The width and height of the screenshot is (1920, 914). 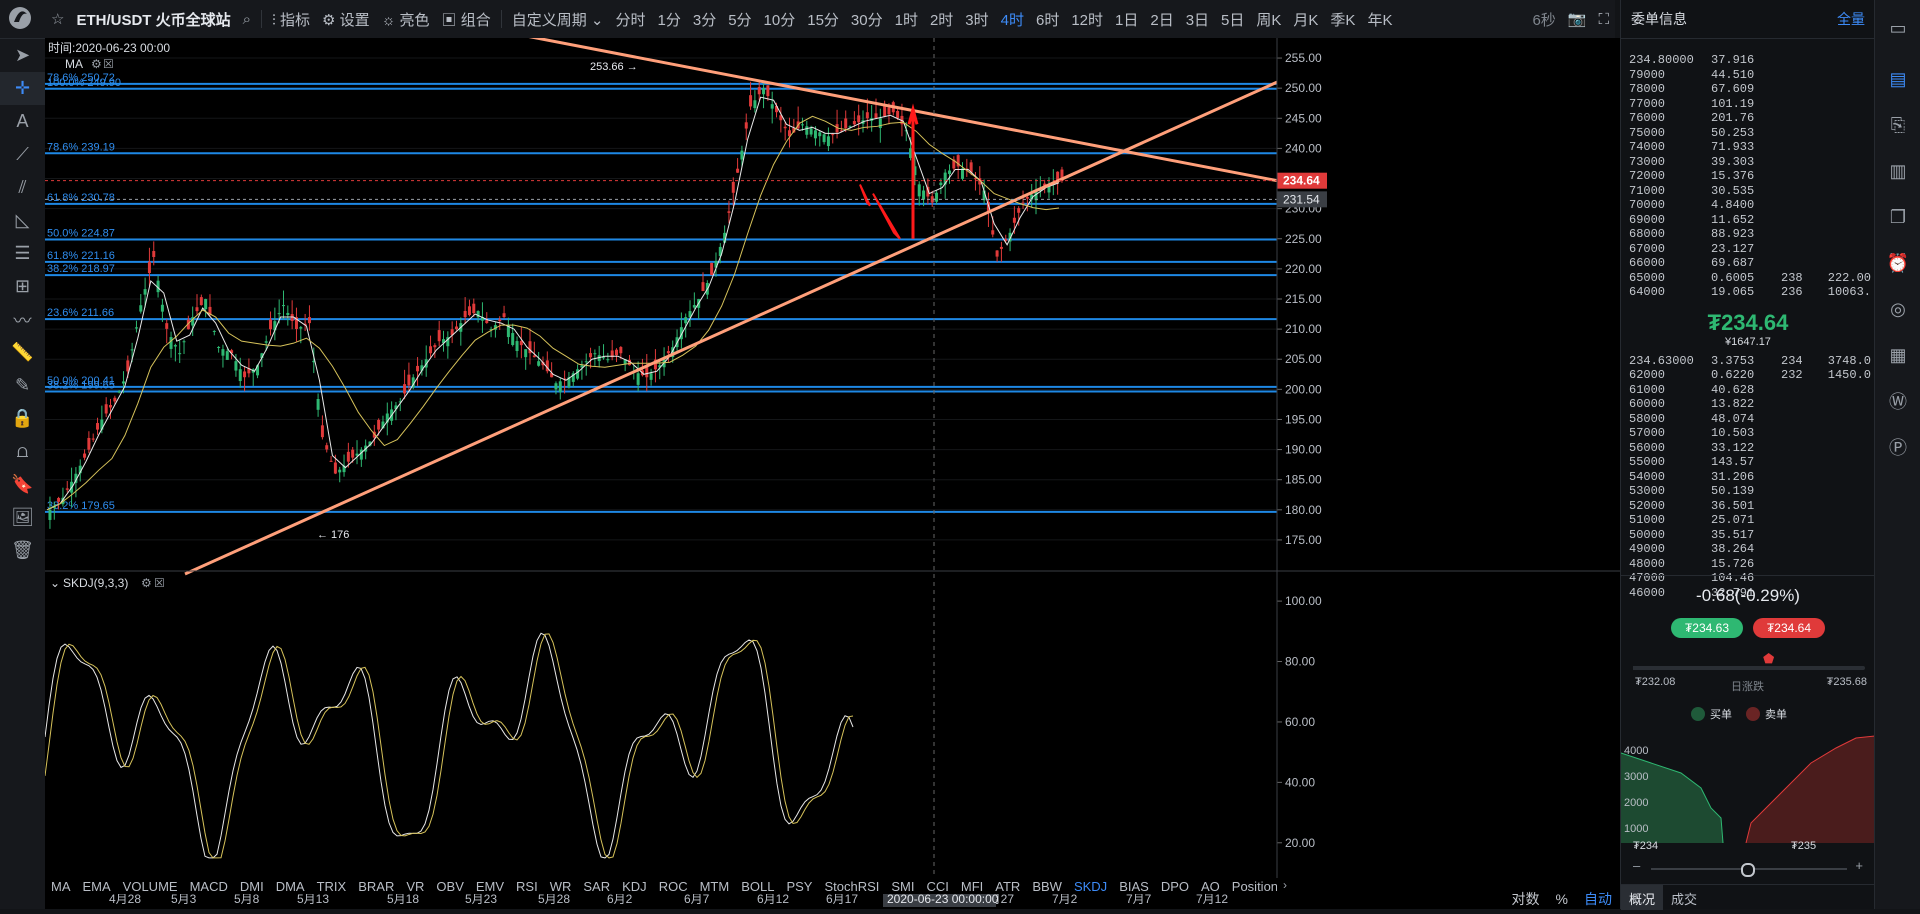 What do you see at coordinates (1684, 899) in the screenshot?
I see `tab-trades: 成交` at bounding box center [1684, 899].